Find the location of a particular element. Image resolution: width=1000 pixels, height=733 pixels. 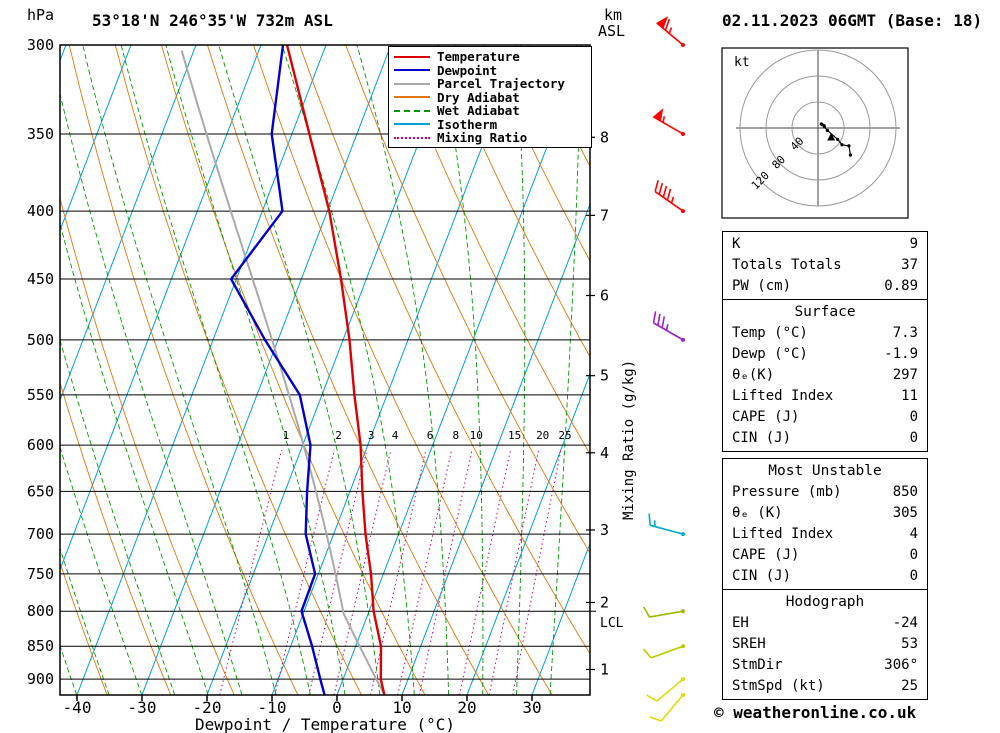

legend-item: Parcel Trajectory is located at coordinates (490, 84).